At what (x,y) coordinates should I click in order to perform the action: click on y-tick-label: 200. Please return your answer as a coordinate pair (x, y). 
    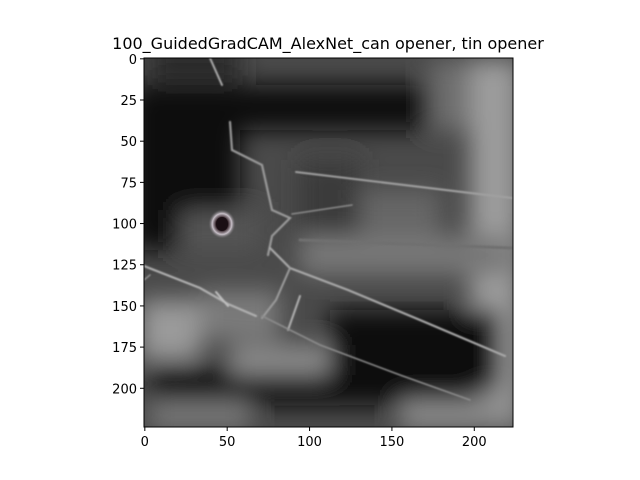
    Looking at the image, I should click on (124, 389).